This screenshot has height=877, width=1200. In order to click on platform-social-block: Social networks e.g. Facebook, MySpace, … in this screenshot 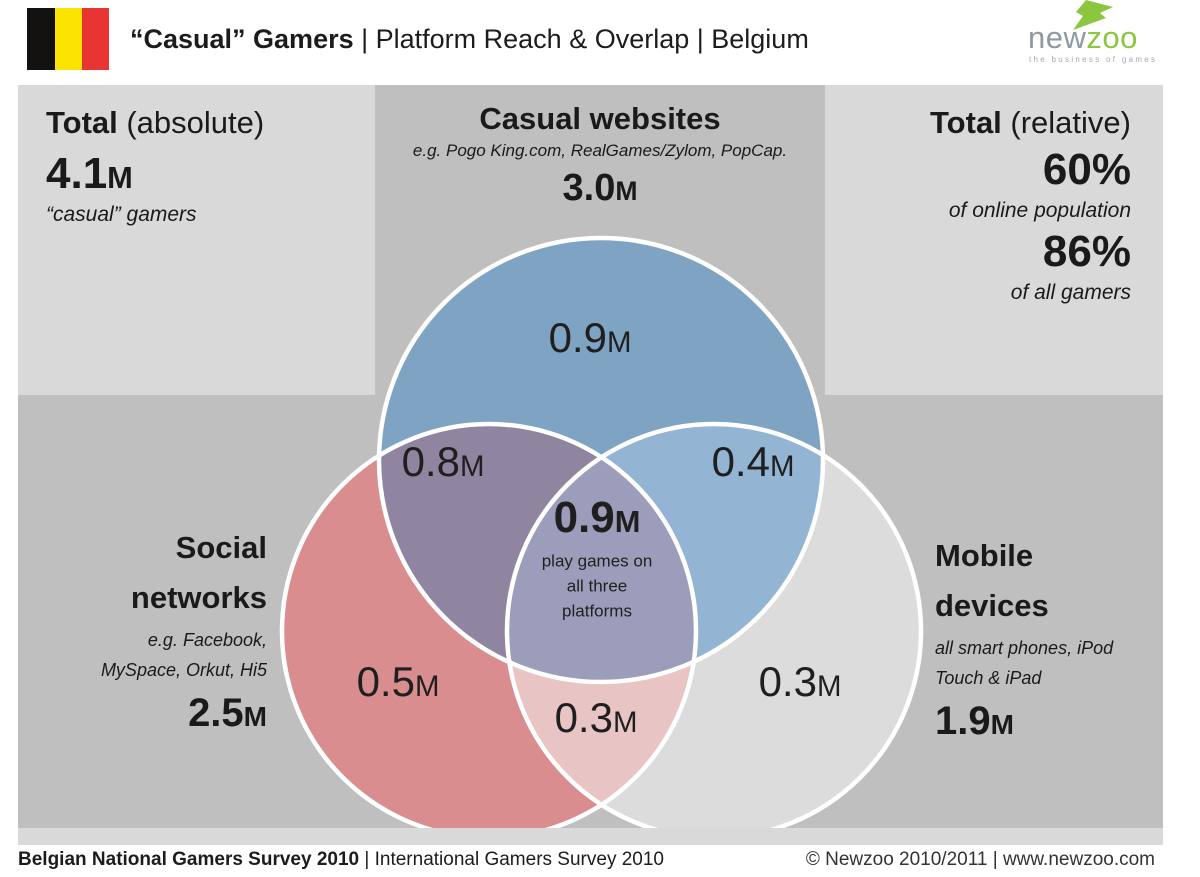, I will do `click(142, 629)`.